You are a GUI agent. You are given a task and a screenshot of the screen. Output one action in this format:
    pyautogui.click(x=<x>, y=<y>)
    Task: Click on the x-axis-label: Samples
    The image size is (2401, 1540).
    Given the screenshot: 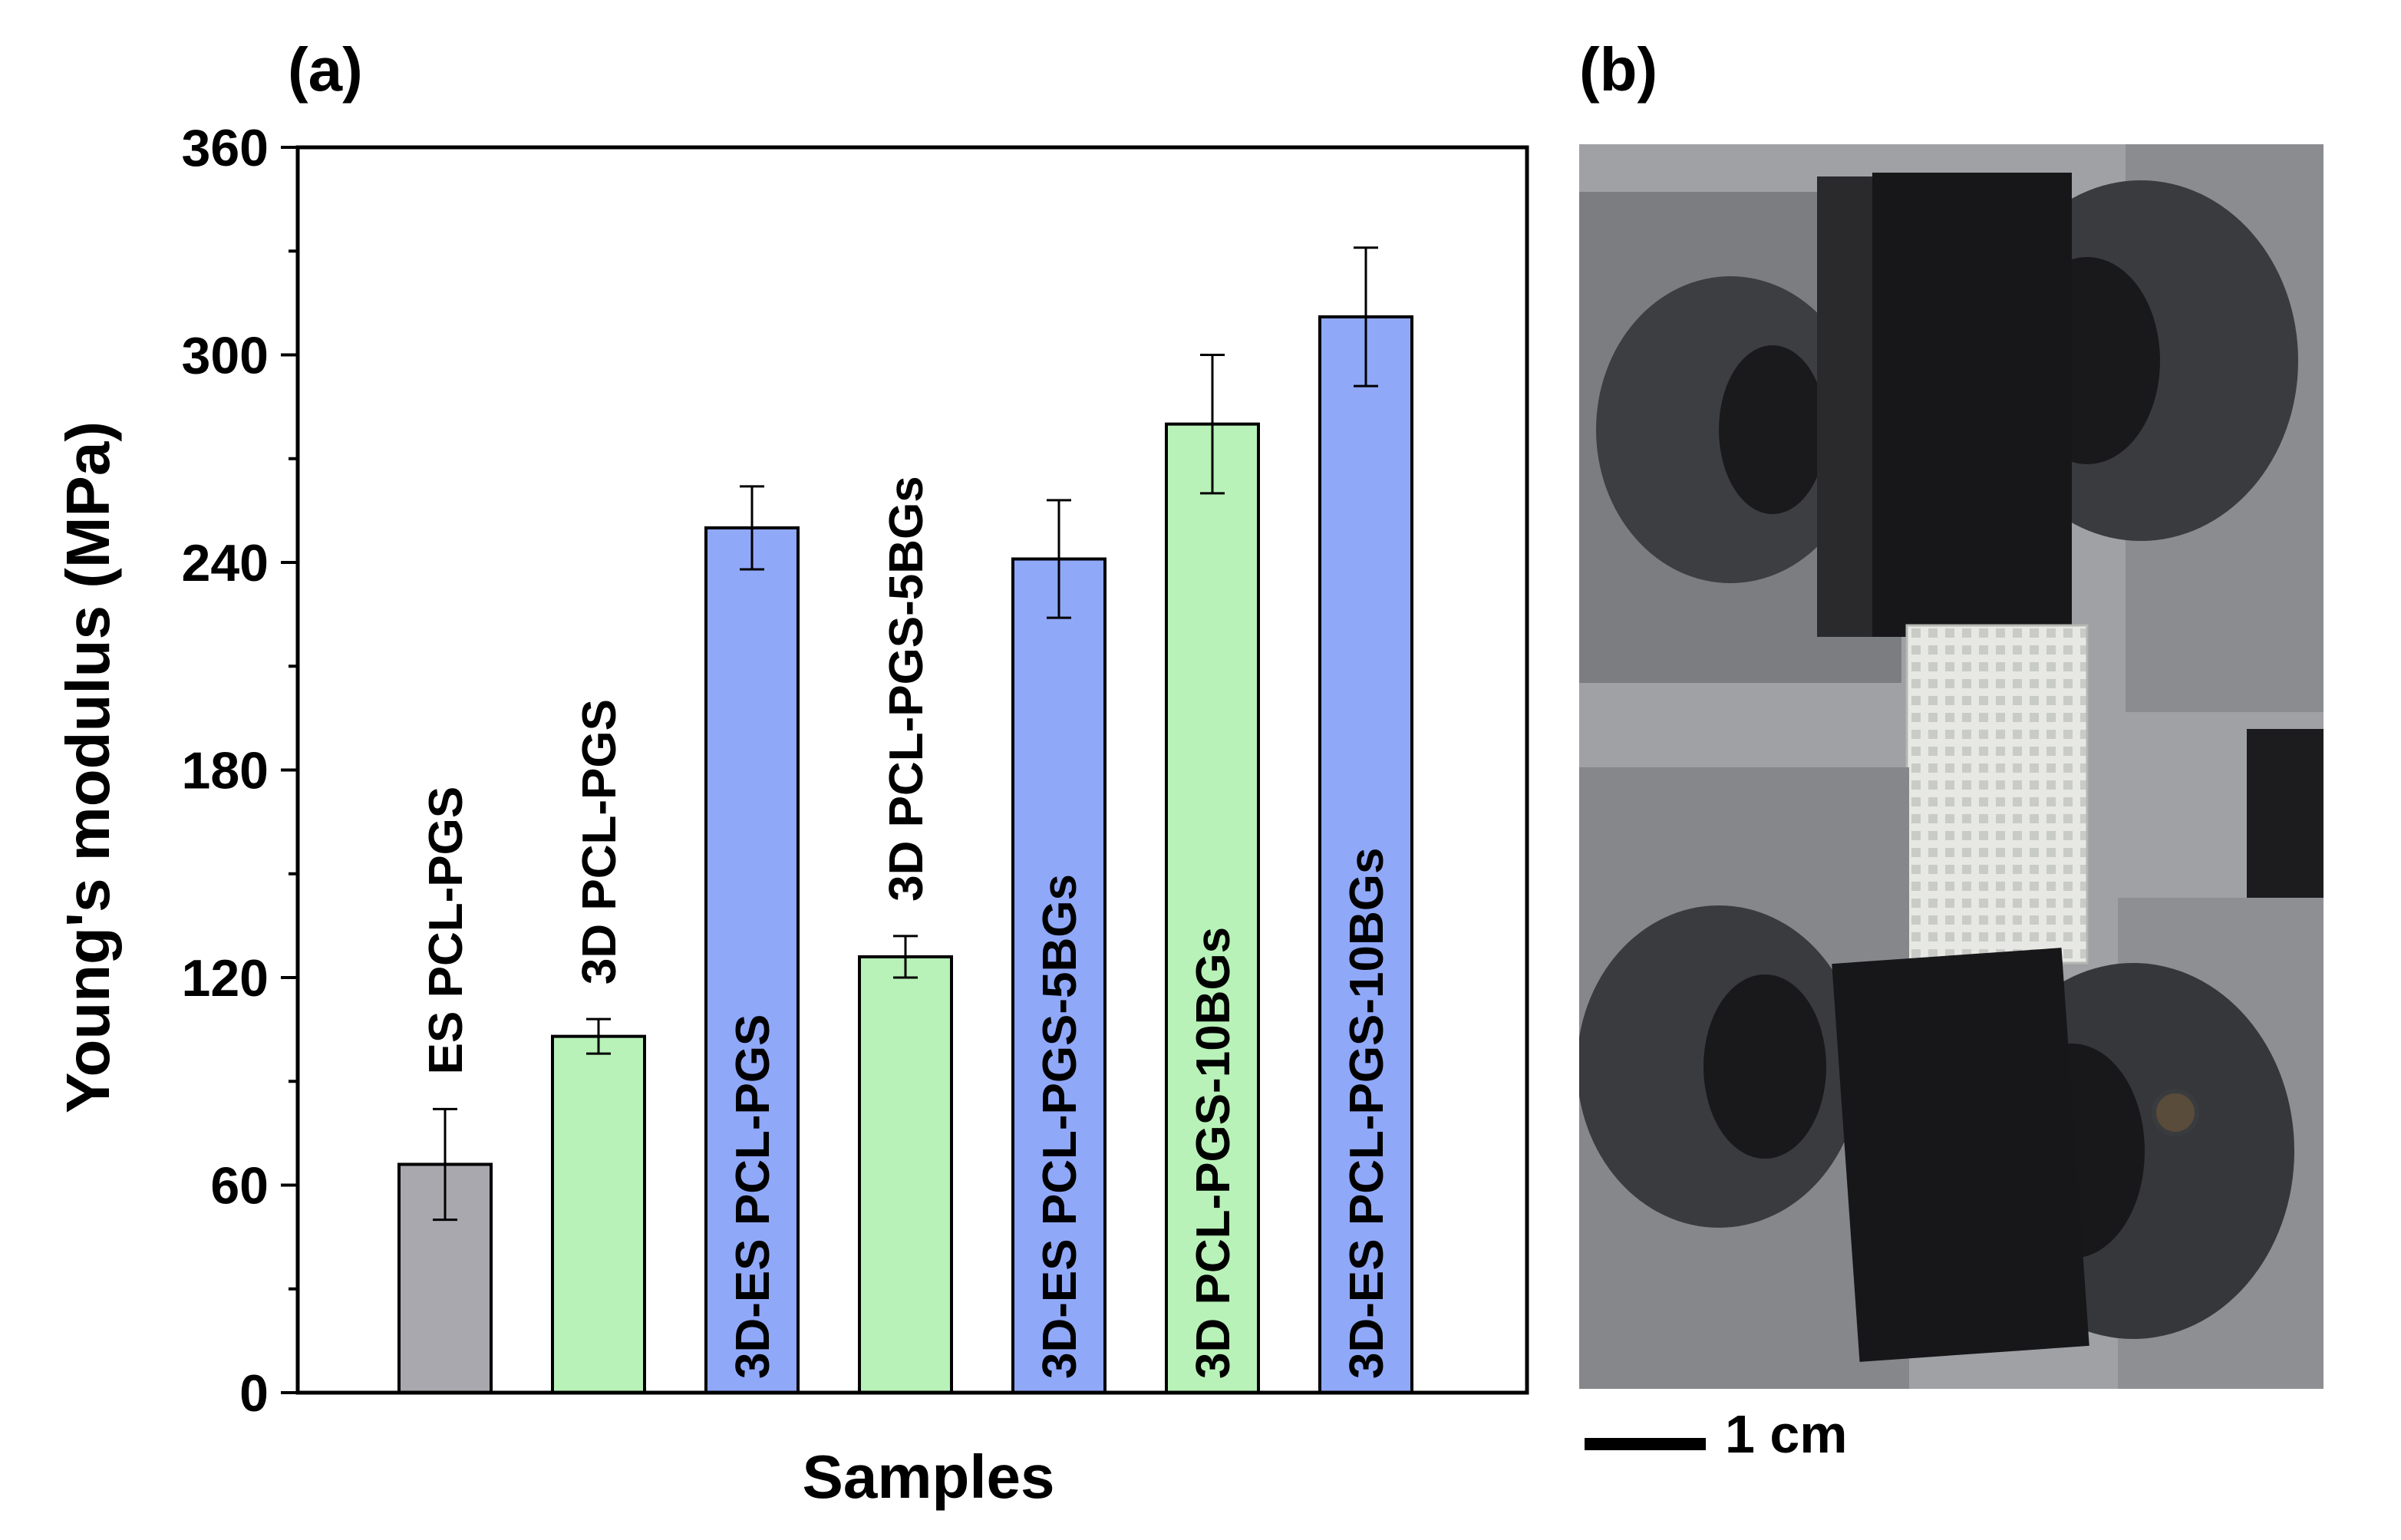 What is the action you would take?
    pyautogui.click(x=928, y=1477)
    